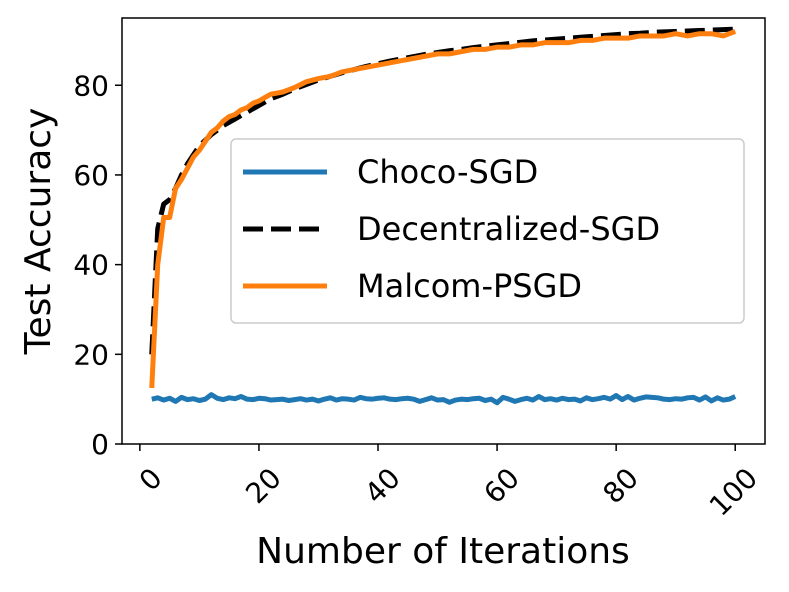 The height and width of the screenshot is (592, 789). Describe the element at coordinates (501, 485) in the screenshot. I see `x-tick-label: 60` at that location.